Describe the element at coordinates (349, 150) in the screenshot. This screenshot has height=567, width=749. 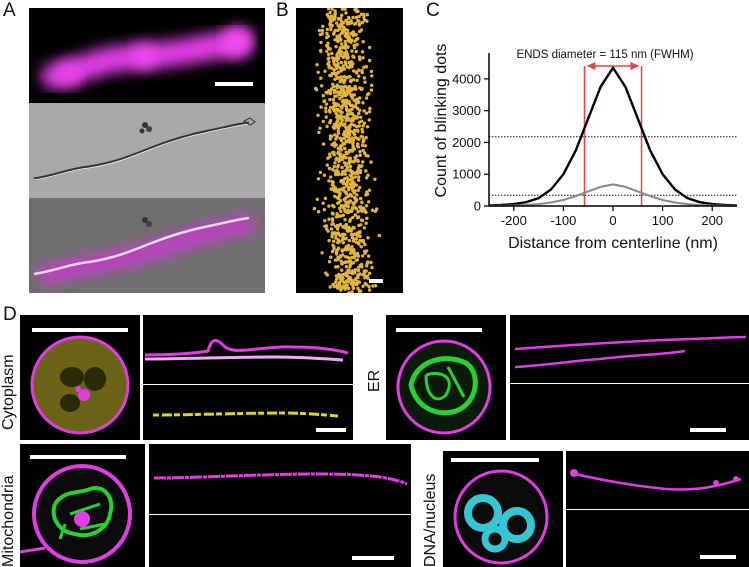
I see `panel-b-localization-image` at that location.